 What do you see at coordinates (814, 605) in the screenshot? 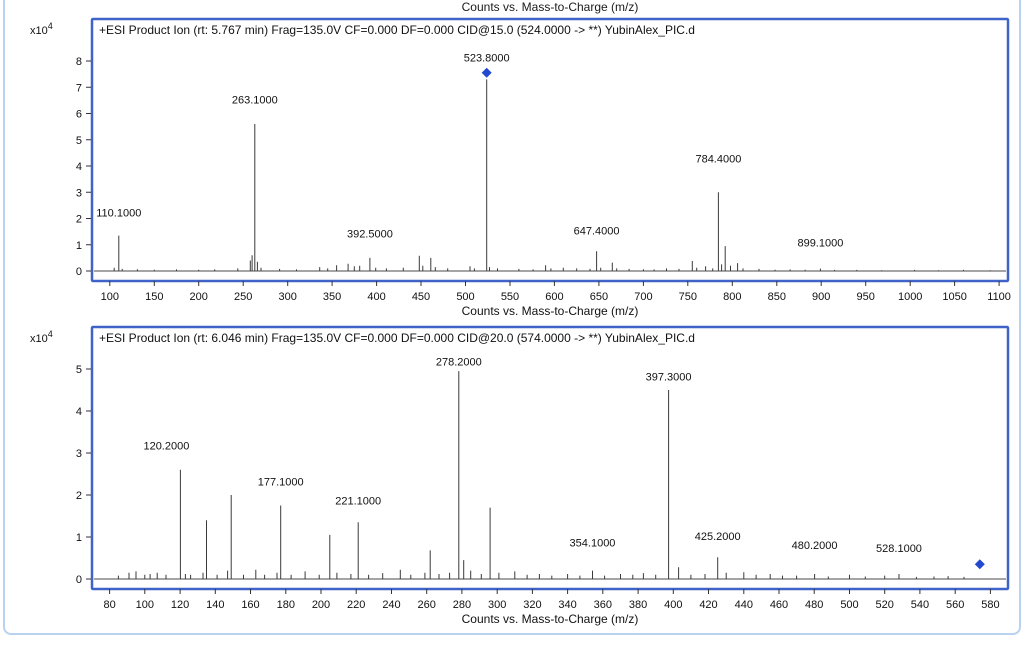
I see `svg-text: 480` at bounding box center [814, 605].